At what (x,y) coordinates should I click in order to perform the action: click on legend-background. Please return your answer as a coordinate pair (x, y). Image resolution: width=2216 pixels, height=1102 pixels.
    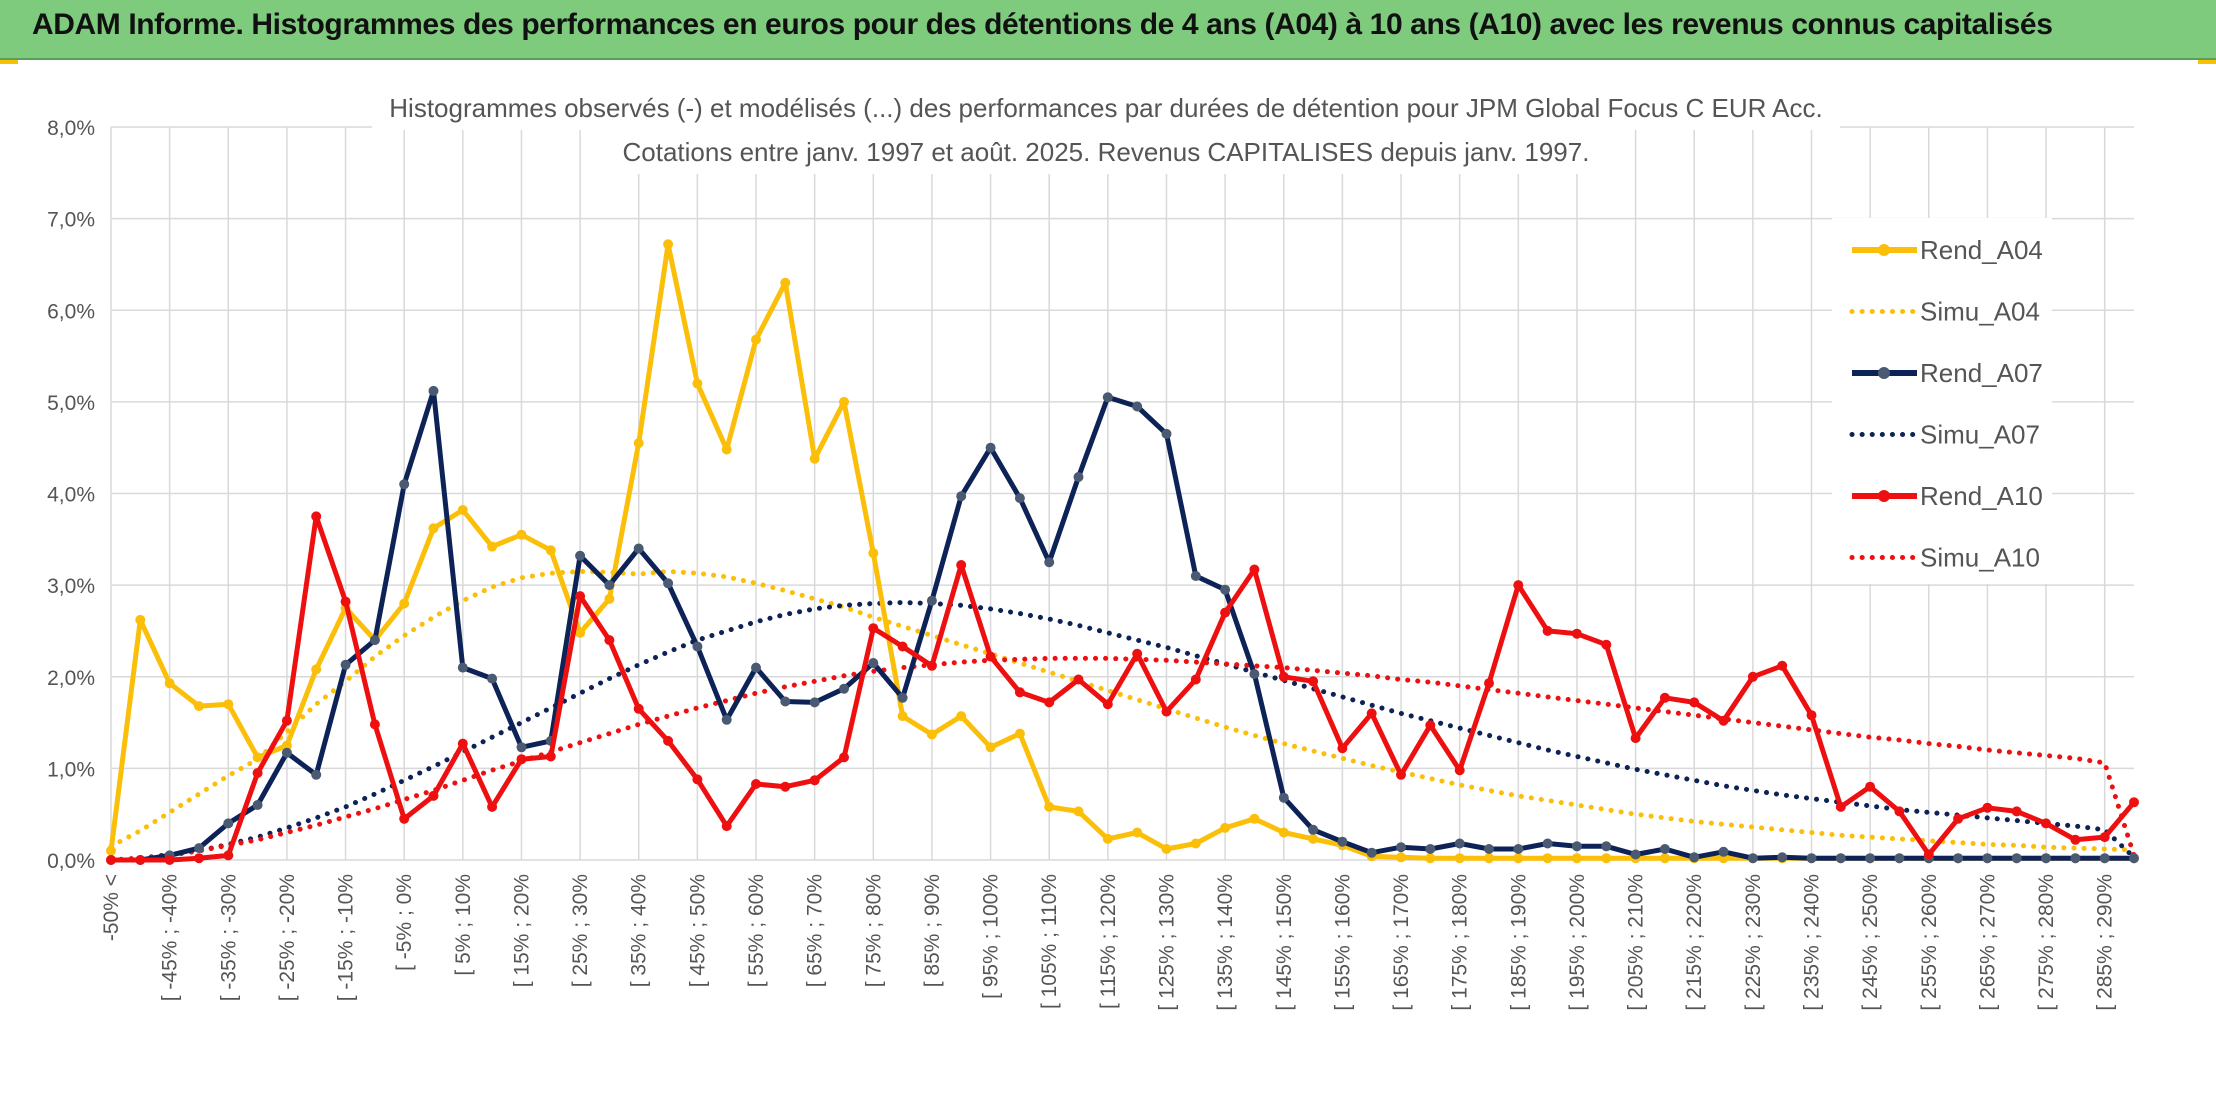
    Looking at the image, I should click on (1942, 401).